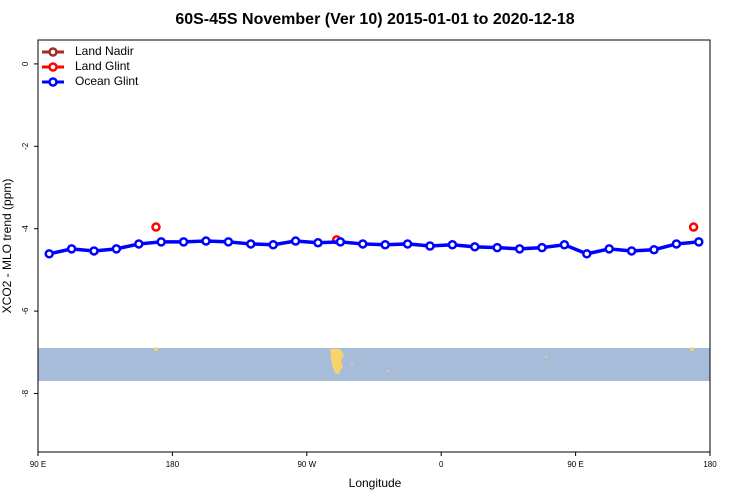 This screenshot has width=750, height=500. Describe the element at coordinates (306, 464) in the screenshot. I see `x-tick-label: 90 W` at that location.